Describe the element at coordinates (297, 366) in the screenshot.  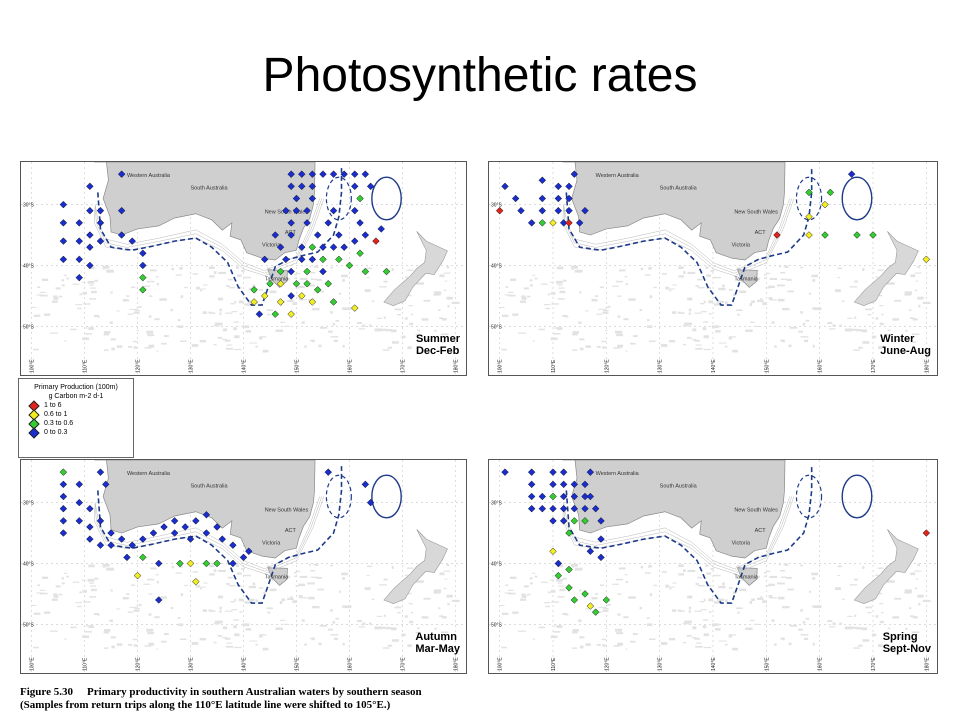
I see `longitude-label: 150°E` at that location.